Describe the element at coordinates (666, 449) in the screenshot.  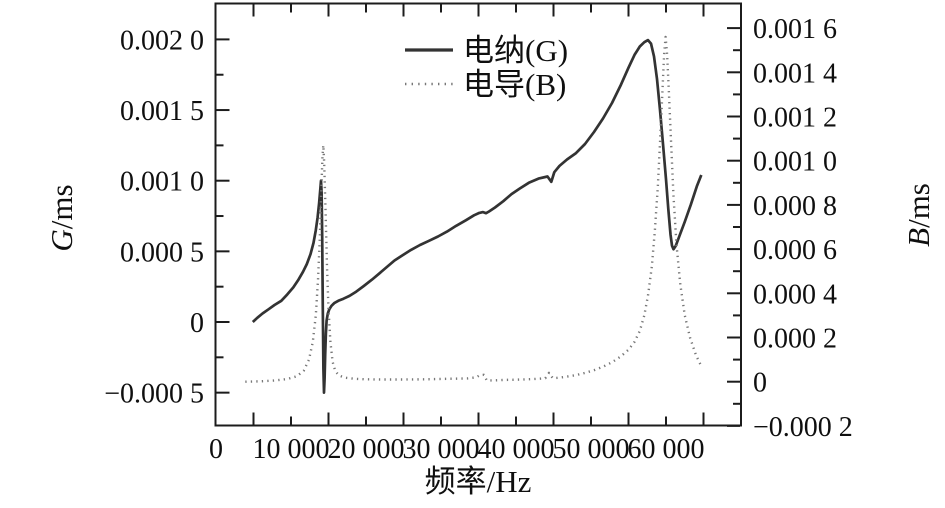
I see `x-tick-label: 60 000` at that location.